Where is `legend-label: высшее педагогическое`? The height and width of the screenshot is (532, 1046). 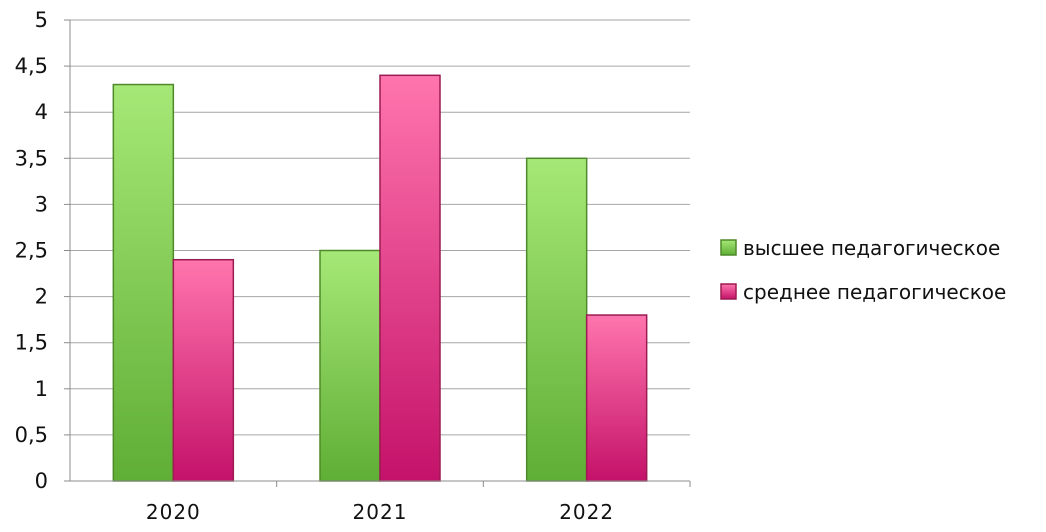
legend-label: высшее педагогическое is located at coordinates (871, 248).